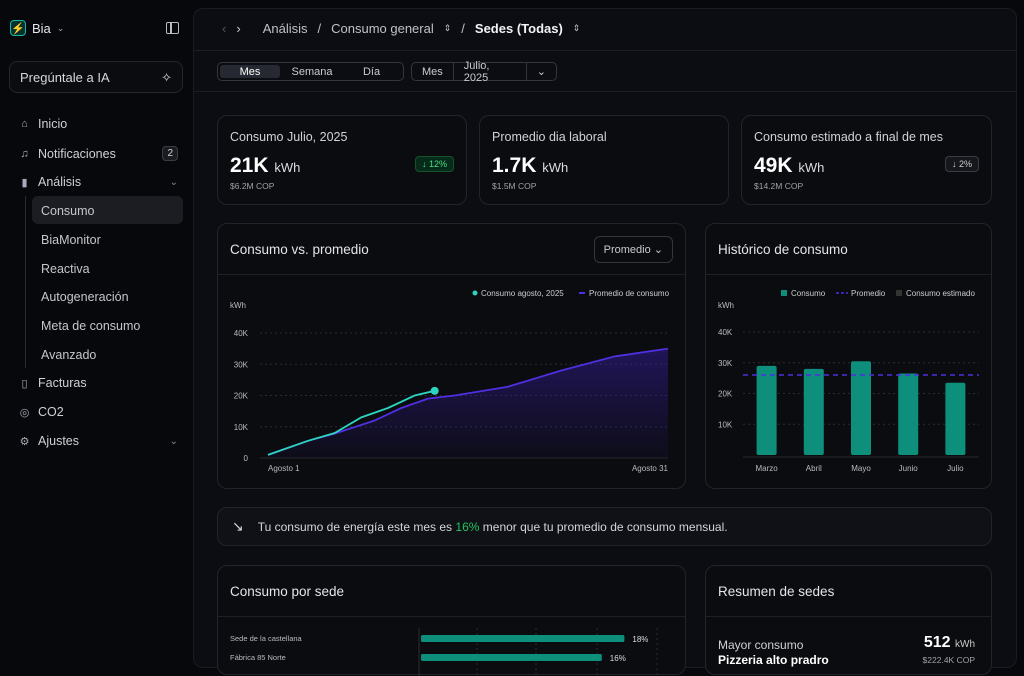 Image resolution: width=1024 pixels, height=676 pixels. I want to click on sidebar-item-analisis: ▮ Análisis ⌄, so click(98, 182).